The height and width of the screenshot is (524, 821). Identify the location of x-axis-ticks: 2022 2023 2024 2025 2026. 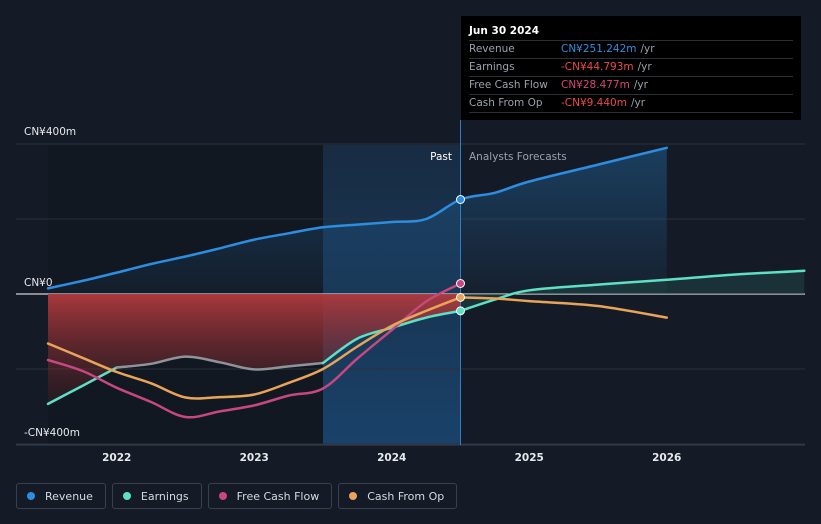
(391, 458).